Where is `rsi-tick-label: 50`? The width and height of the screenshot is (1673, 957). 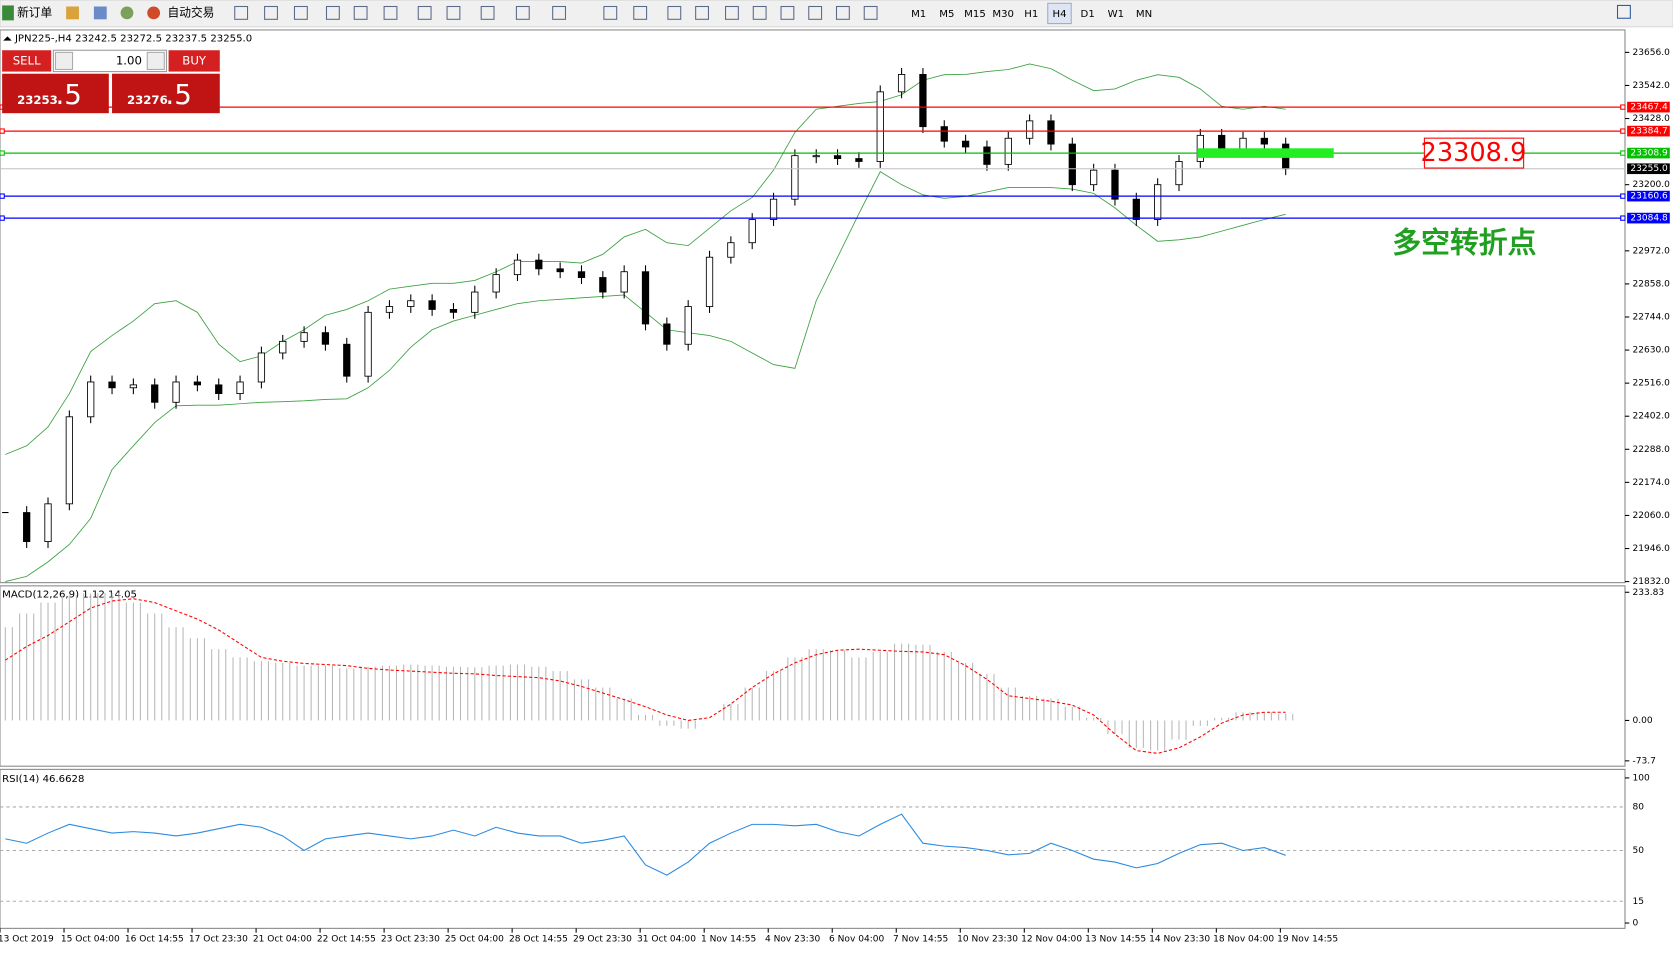 rsi-tick-label: 50 is located at coordinates (1638, 851).